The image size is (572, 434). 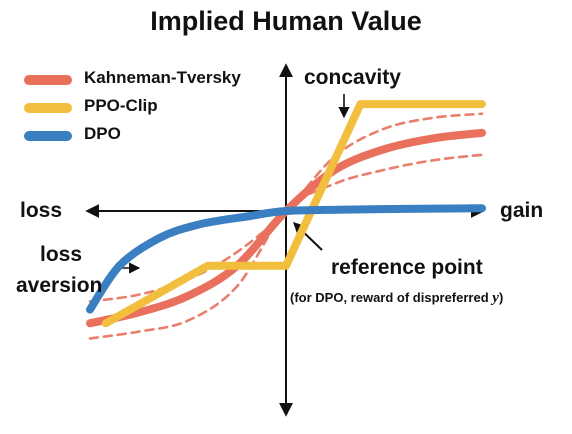 I want to click on gain-axis-label: gain, so click(x=522, y=210).